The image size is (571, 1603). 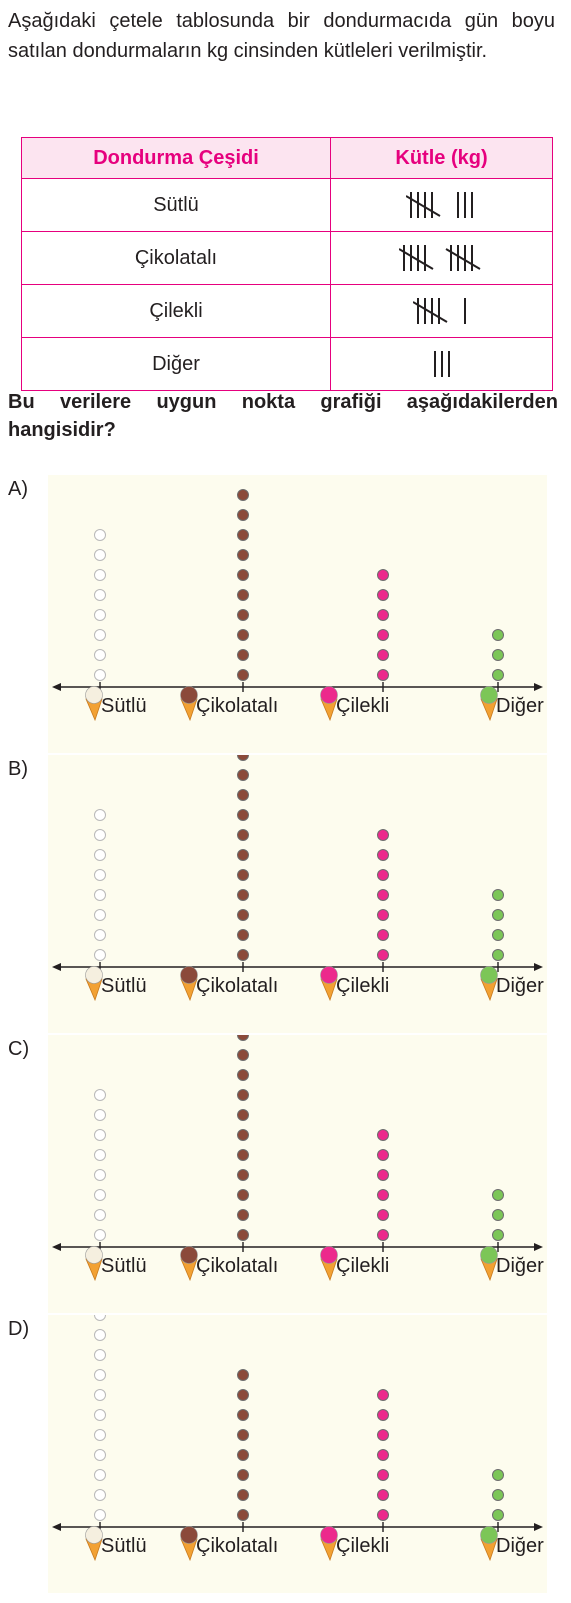 I want to click on tally-cross-stroke, so click(x=462, y=259).